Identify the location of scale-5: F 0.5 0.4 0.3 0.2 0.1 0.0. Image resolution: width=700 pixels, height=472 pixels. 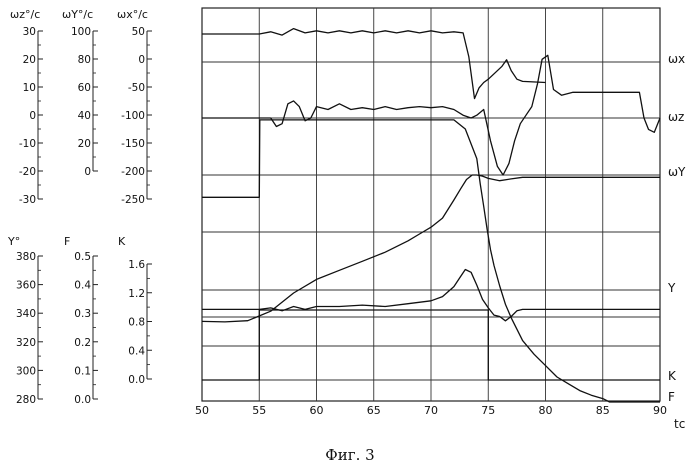
(81, 320).